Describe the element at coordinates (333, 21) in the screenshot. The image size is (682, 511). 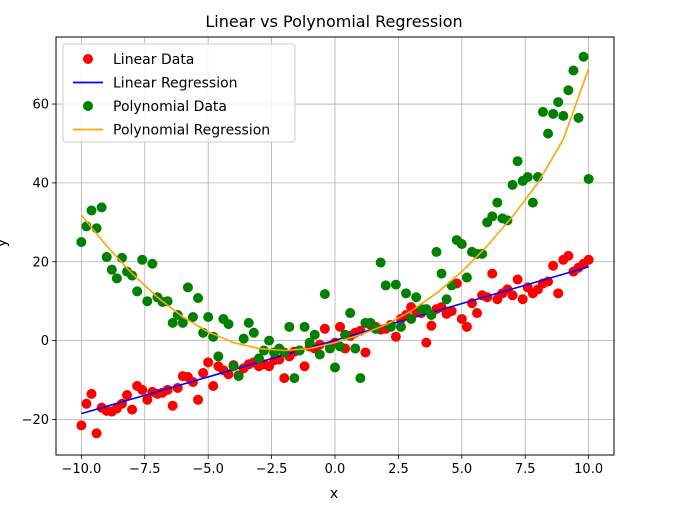
I see `chart-title: Linear vs Polynomial Regression` at that location.